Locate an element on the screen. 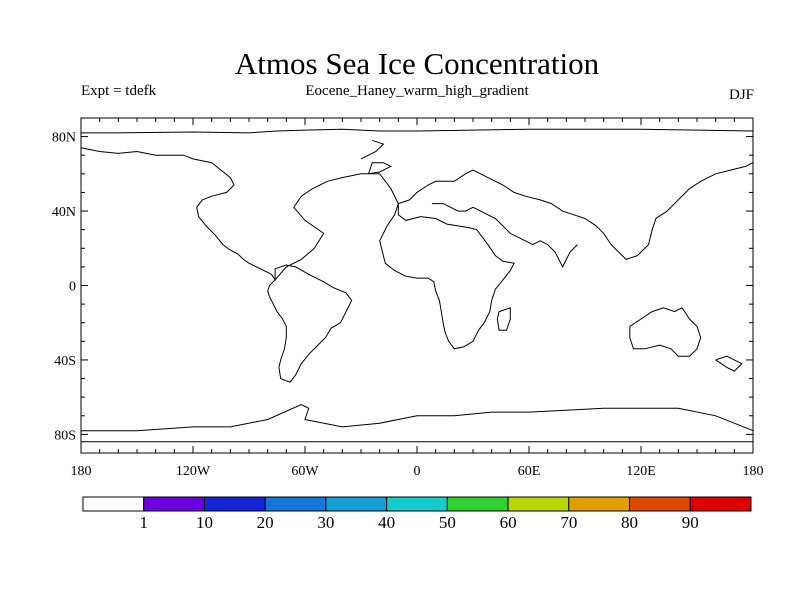 The image size is (800, 600). experiment-label: Expt = tdefk is located at coordinates (119, 91).